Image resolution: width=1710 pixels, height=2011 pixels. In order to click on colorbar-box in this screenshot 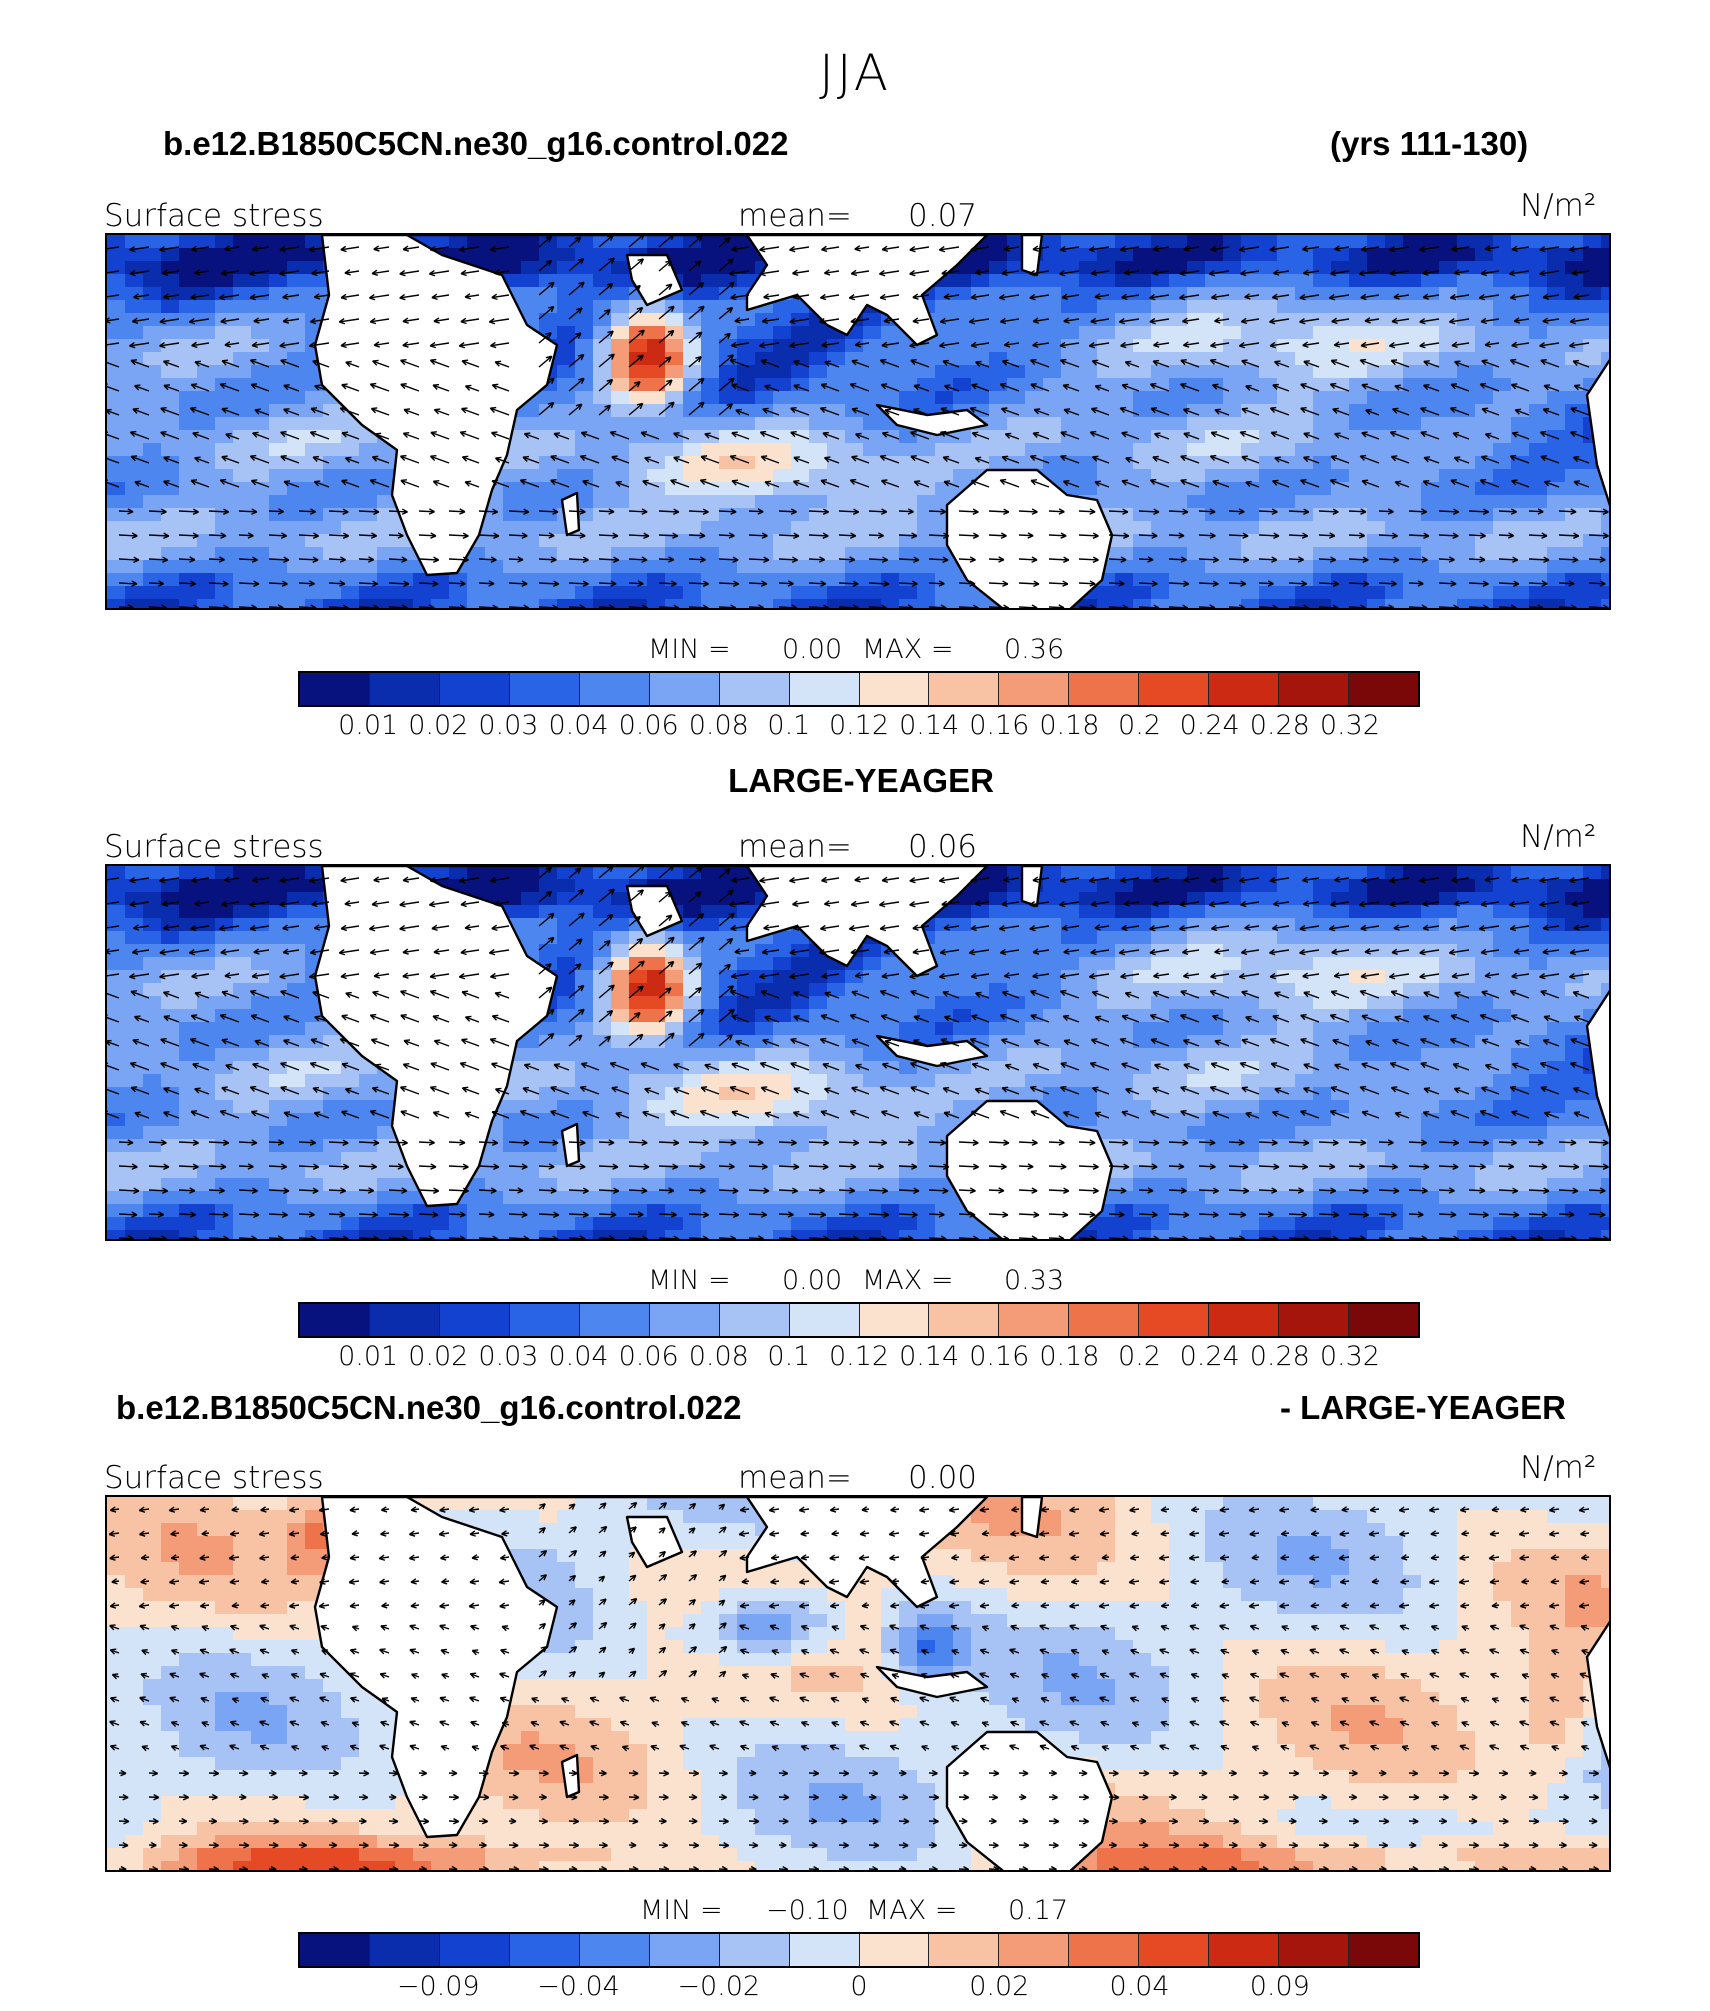, I will do `click(544, 689)`.